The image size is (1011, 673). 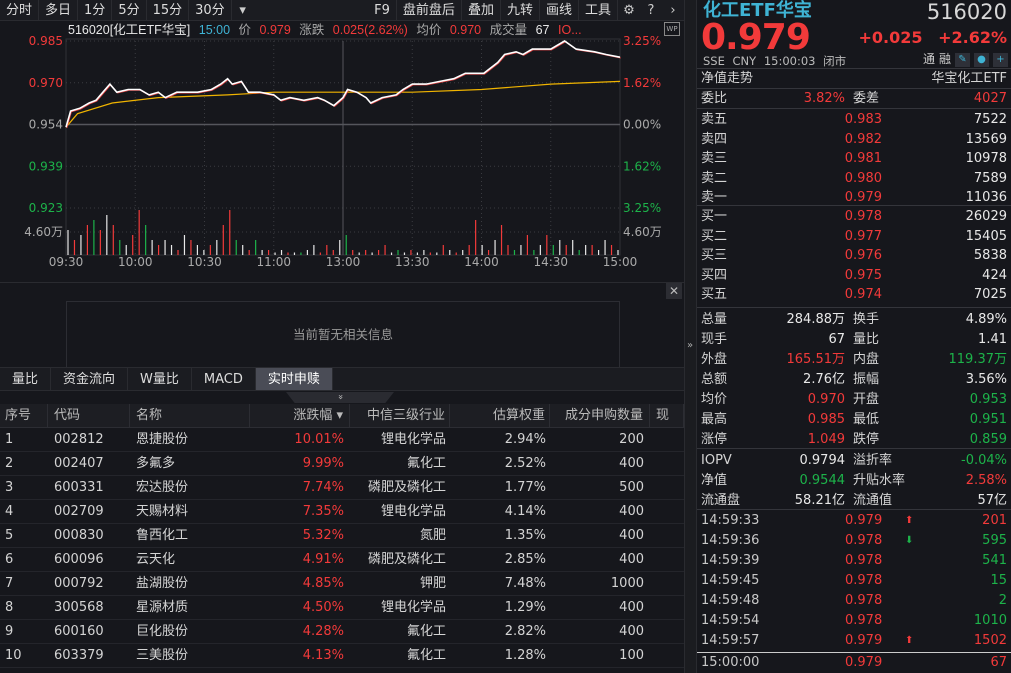 What do you see at coordinates (242, 10) in the screenshot?
I see `more-periods-icon: ▾` at bounding box center [242, 10].